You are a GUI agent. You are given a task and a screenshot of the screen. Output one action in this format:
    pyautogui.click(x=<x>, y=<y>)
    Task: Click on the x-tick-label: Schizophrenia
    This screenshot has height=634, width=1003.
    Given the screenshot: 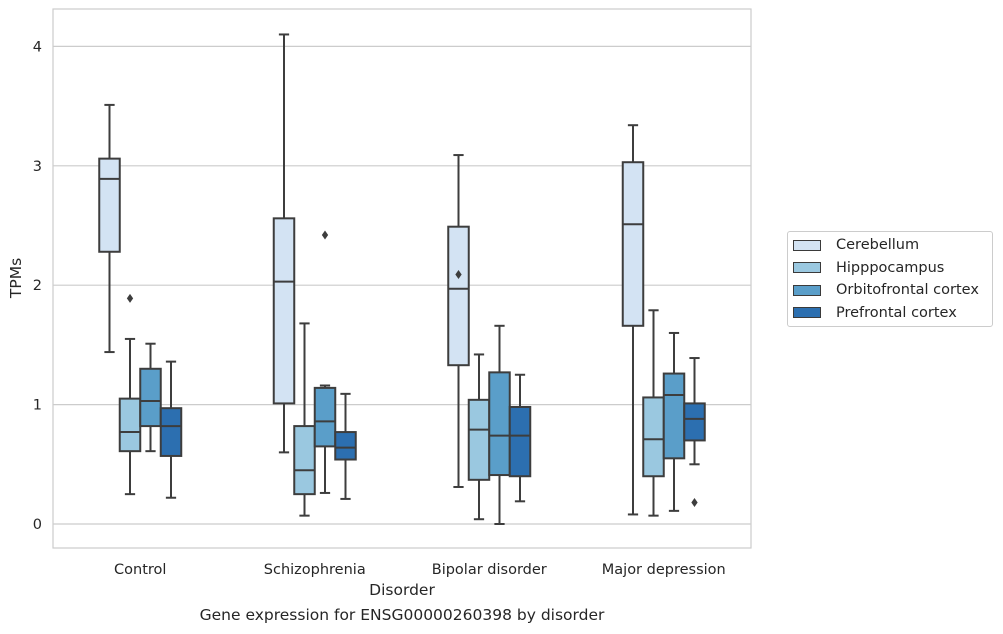 What is the action you would take?
    pyautogui.click(x=315, y=570)
    